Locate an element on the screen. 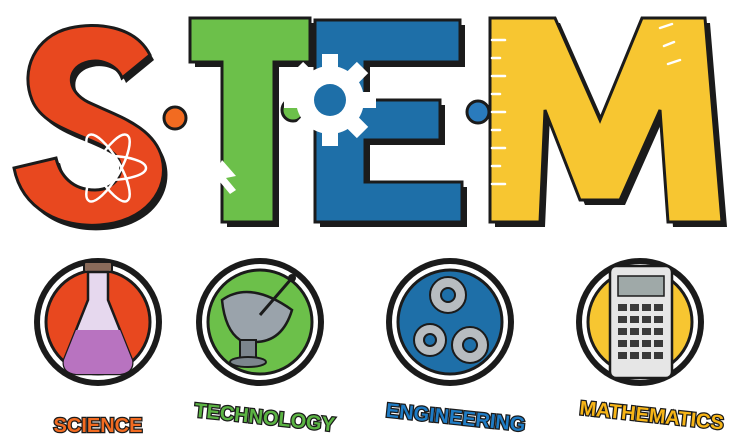  cursor-arrow-icon is located at coordinates (222, 177).